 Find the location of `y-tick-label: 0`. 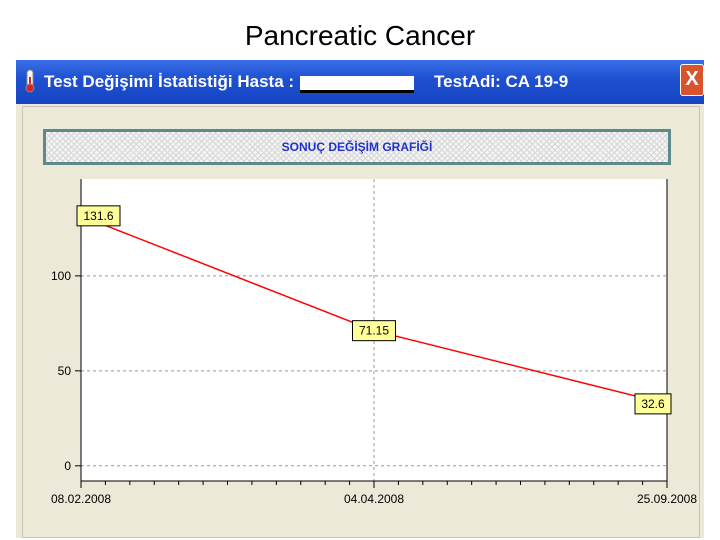

y-tick-label: 0 is located at coordinates (67, 466).